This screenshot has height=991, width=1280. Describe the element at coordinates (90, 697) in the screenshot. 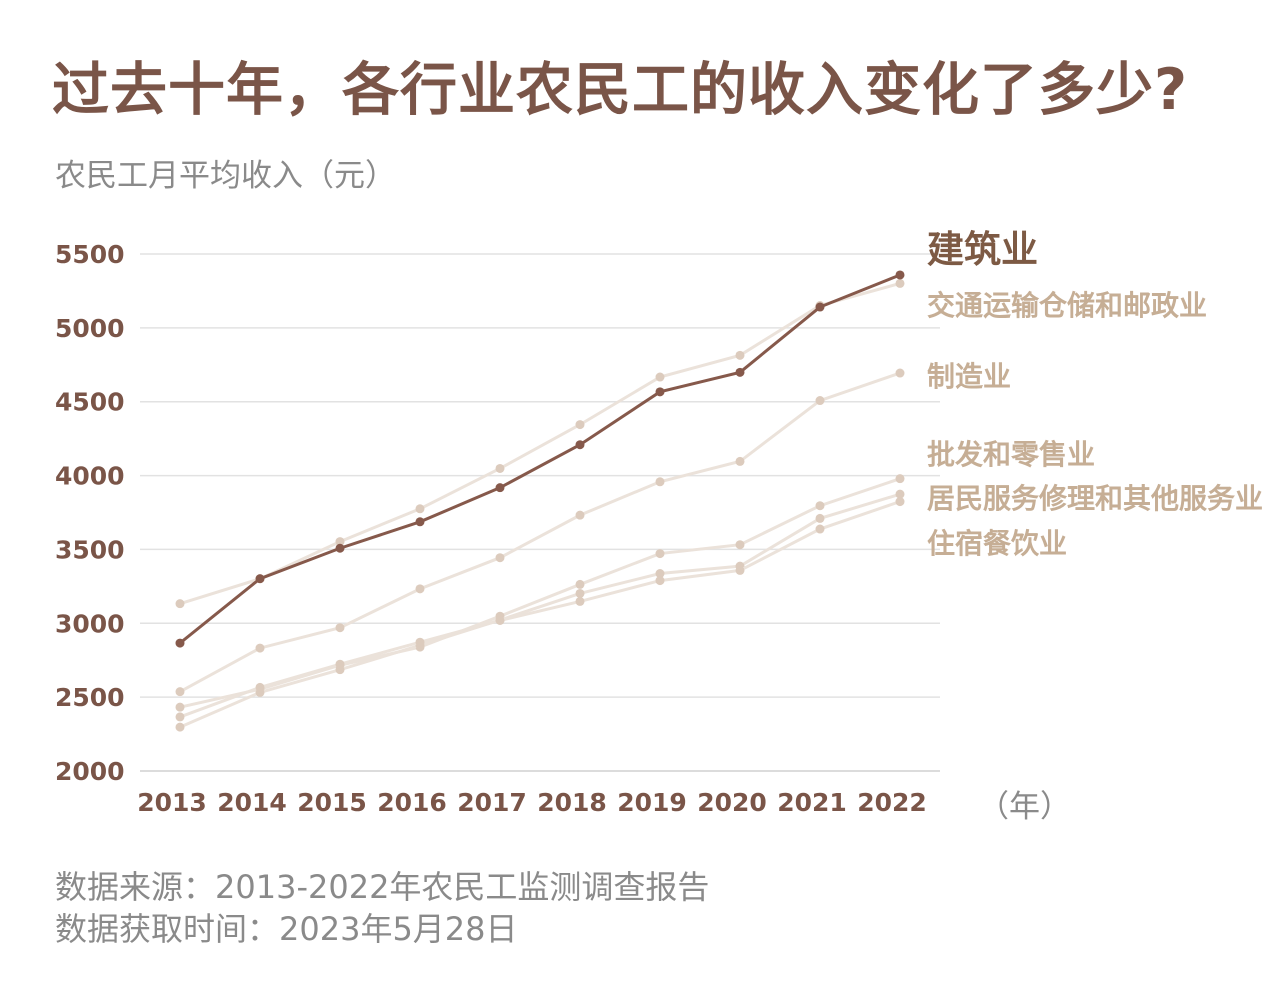

I see `y-tick-label: 2500` at that location.